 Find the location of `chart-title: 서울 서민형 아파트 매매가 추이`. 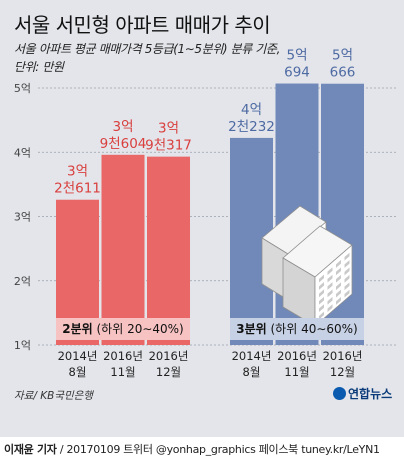

chart-title: 서울 서민형 아파트 매매가 추이 is located at coordinates (142, 25).